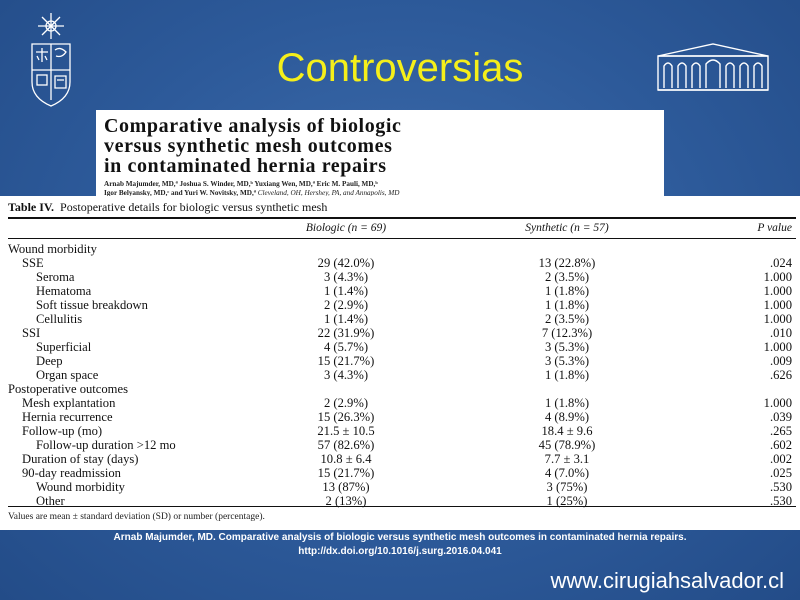  Describe the element at coordinates (248, 146) in the screenshot. I see `paper-title-line: versus synthetic mesh outcomes` at that location.